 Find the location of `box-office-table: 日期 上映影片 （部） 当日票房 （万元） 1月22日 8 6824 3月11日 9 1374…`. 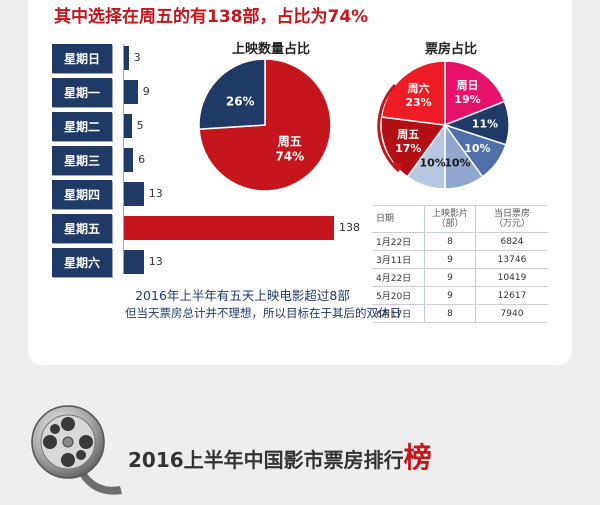

box-office-table: 日期 上映影片 （部） 当日票房 （万元） 1月22日 8 6824 3月11日 9 1374… is located at coordinates (460, 264).